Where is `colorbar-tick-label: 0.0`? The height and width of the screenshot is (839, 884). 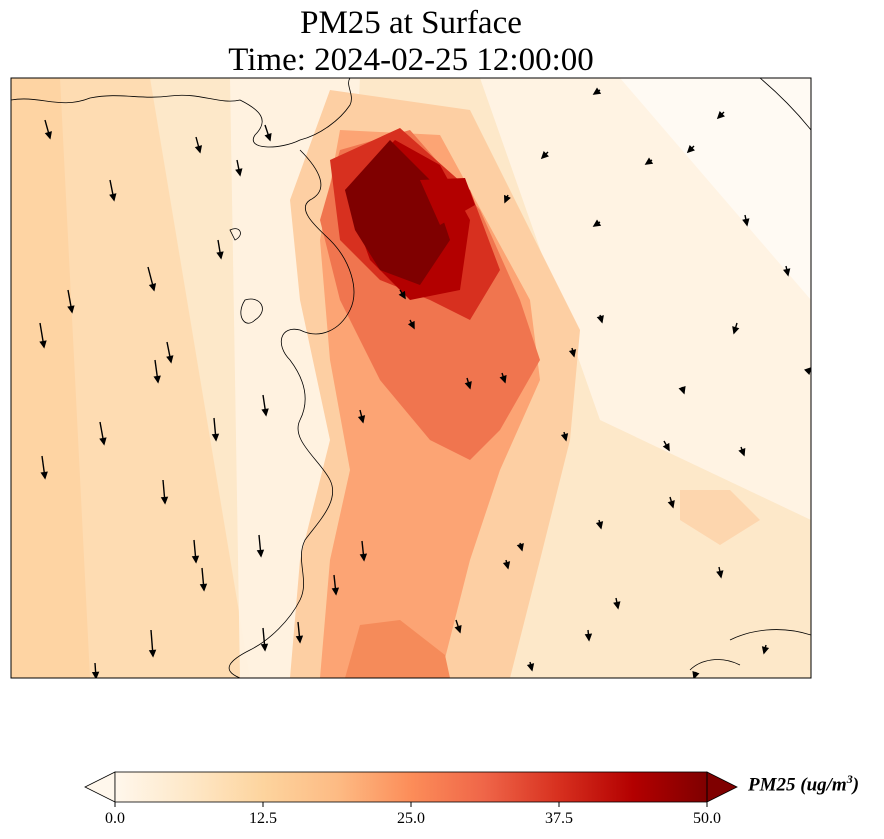
colorbar-tick-label: 0.0 is located at coordinates (115, 818).